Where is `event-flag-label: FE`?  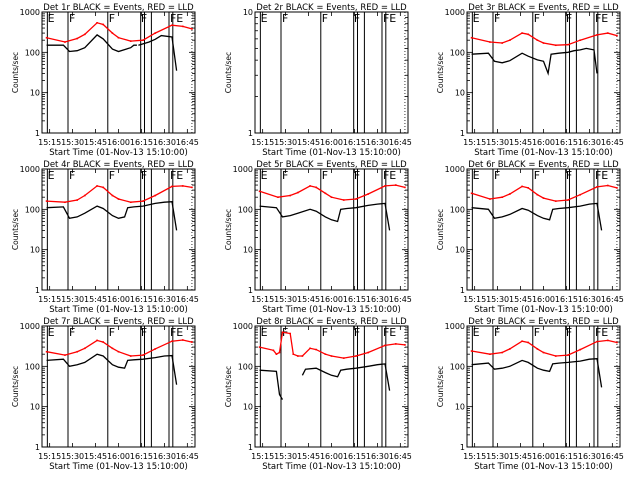 event-flag-label: FE is located at coordinates (389, 175).